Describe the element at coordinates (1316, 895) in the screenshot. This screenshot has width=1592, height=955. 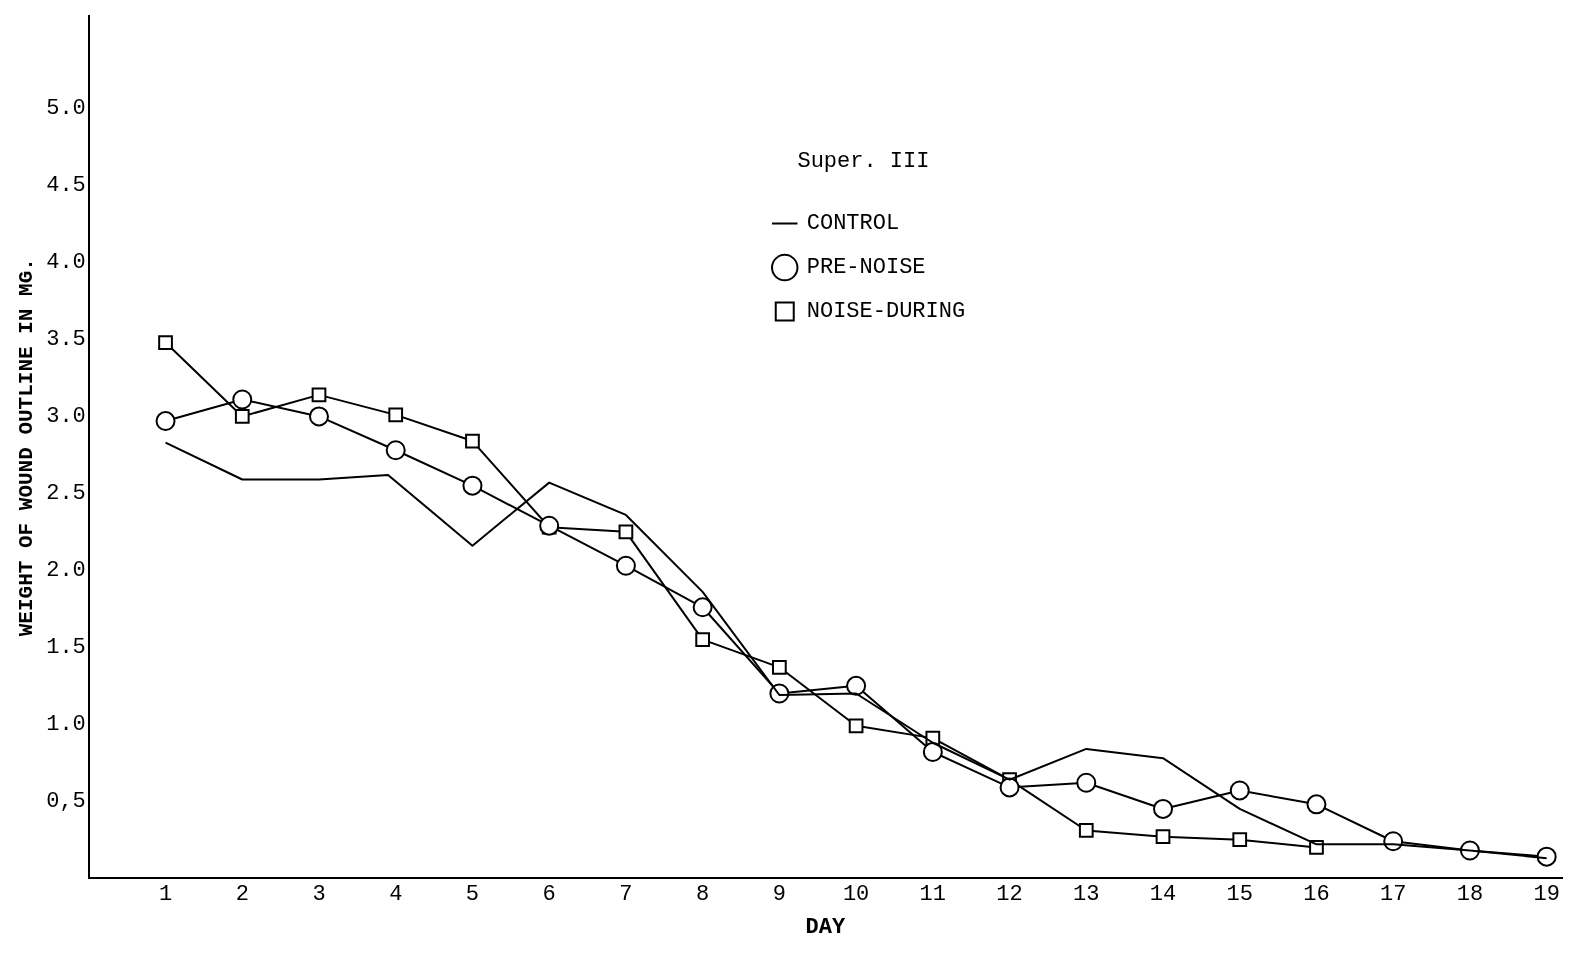
I see `x-tick-label: 16` at that location.